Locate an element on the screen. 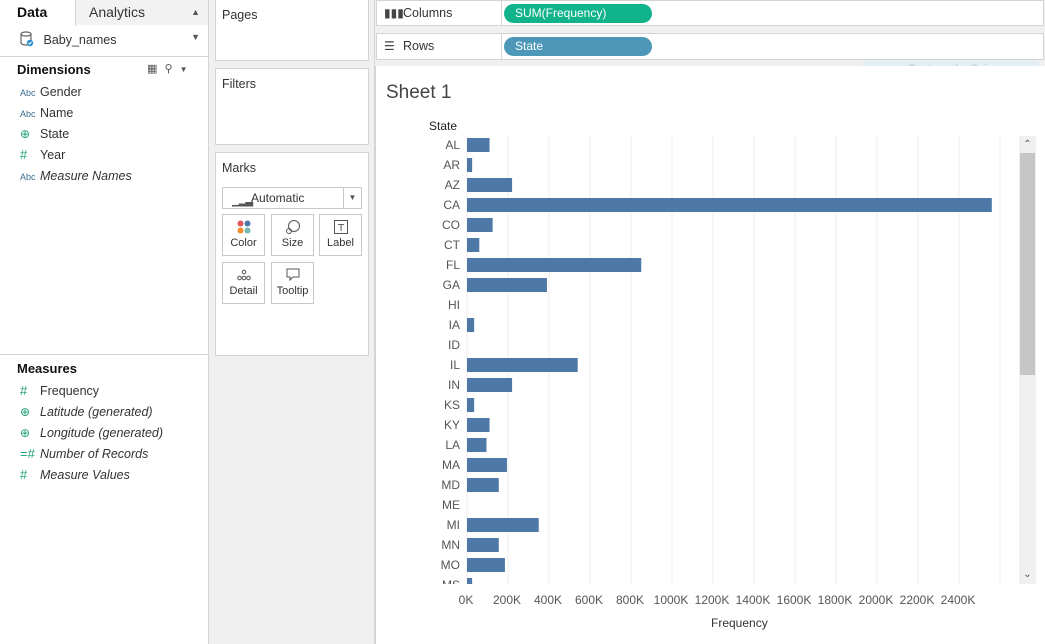 The height and width of the screenshot is (644, 1045). bar-al is located at coordinates (478, 145).